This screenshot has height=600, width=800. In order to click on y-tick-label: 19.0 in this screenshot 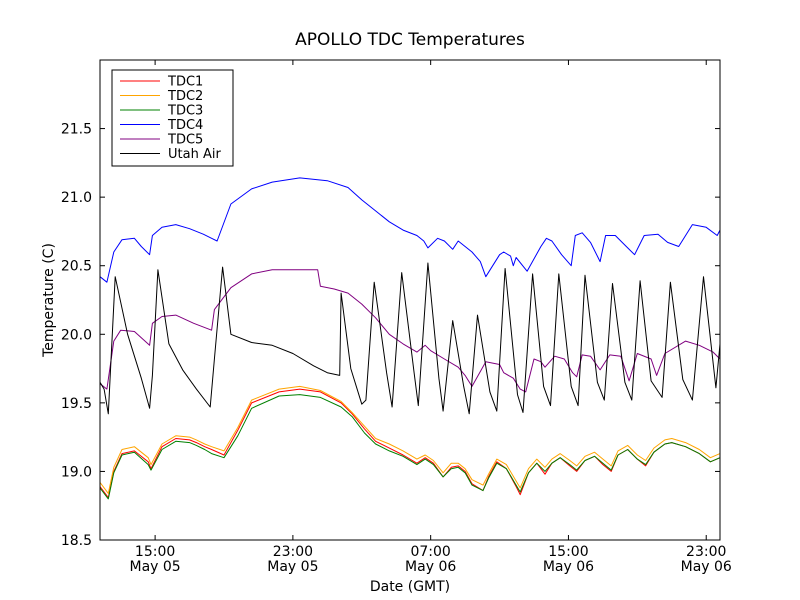, I will do `click(76, 472)`.